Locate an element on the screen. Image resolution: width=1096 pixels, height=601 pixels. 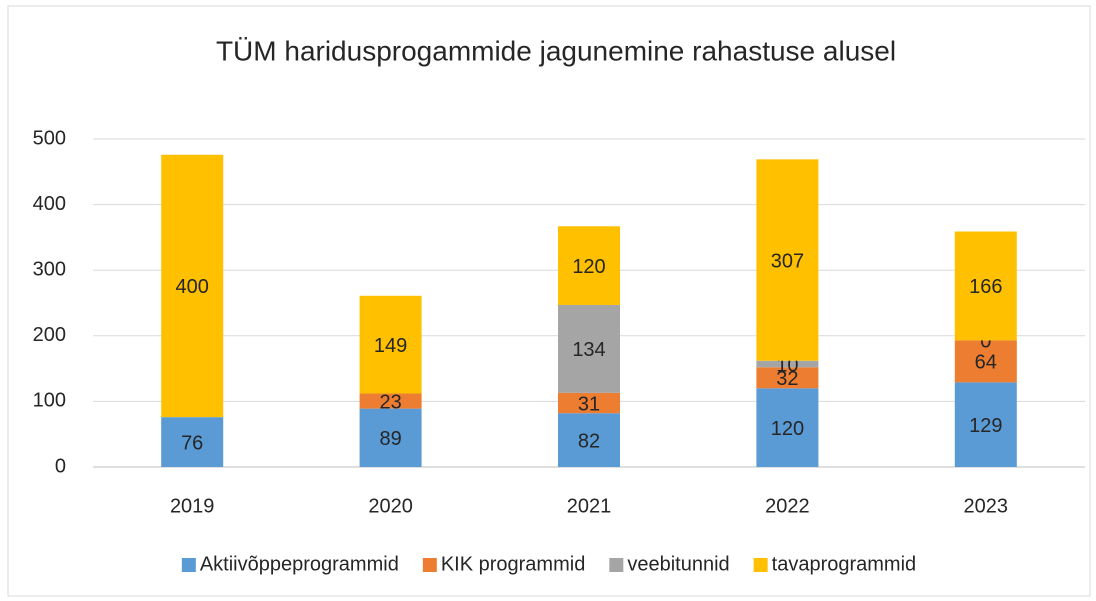
data-label: 31 is located at coordinates (589, 404).